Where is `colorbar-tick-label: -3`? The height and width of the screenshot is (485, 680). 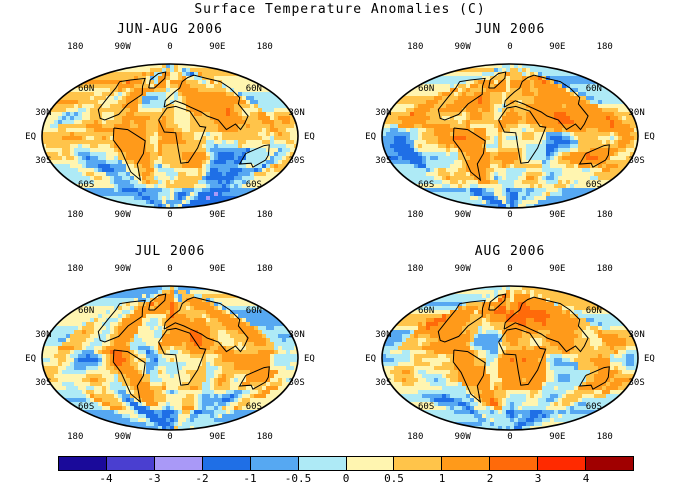 colorbar-tick-label: -3 is located at coordinates (154, 478).